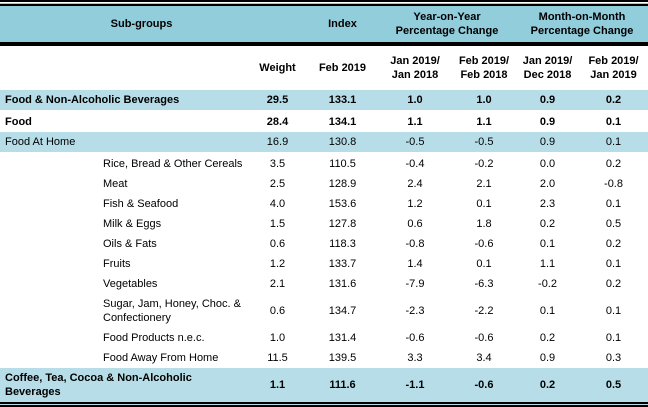 Image resolution: width=648 pixels, height=407 pixels. What do you see at coordinates (342, 143) in the screenshot?
I see `row-value: 130.8` at bounding box center [342, 143].